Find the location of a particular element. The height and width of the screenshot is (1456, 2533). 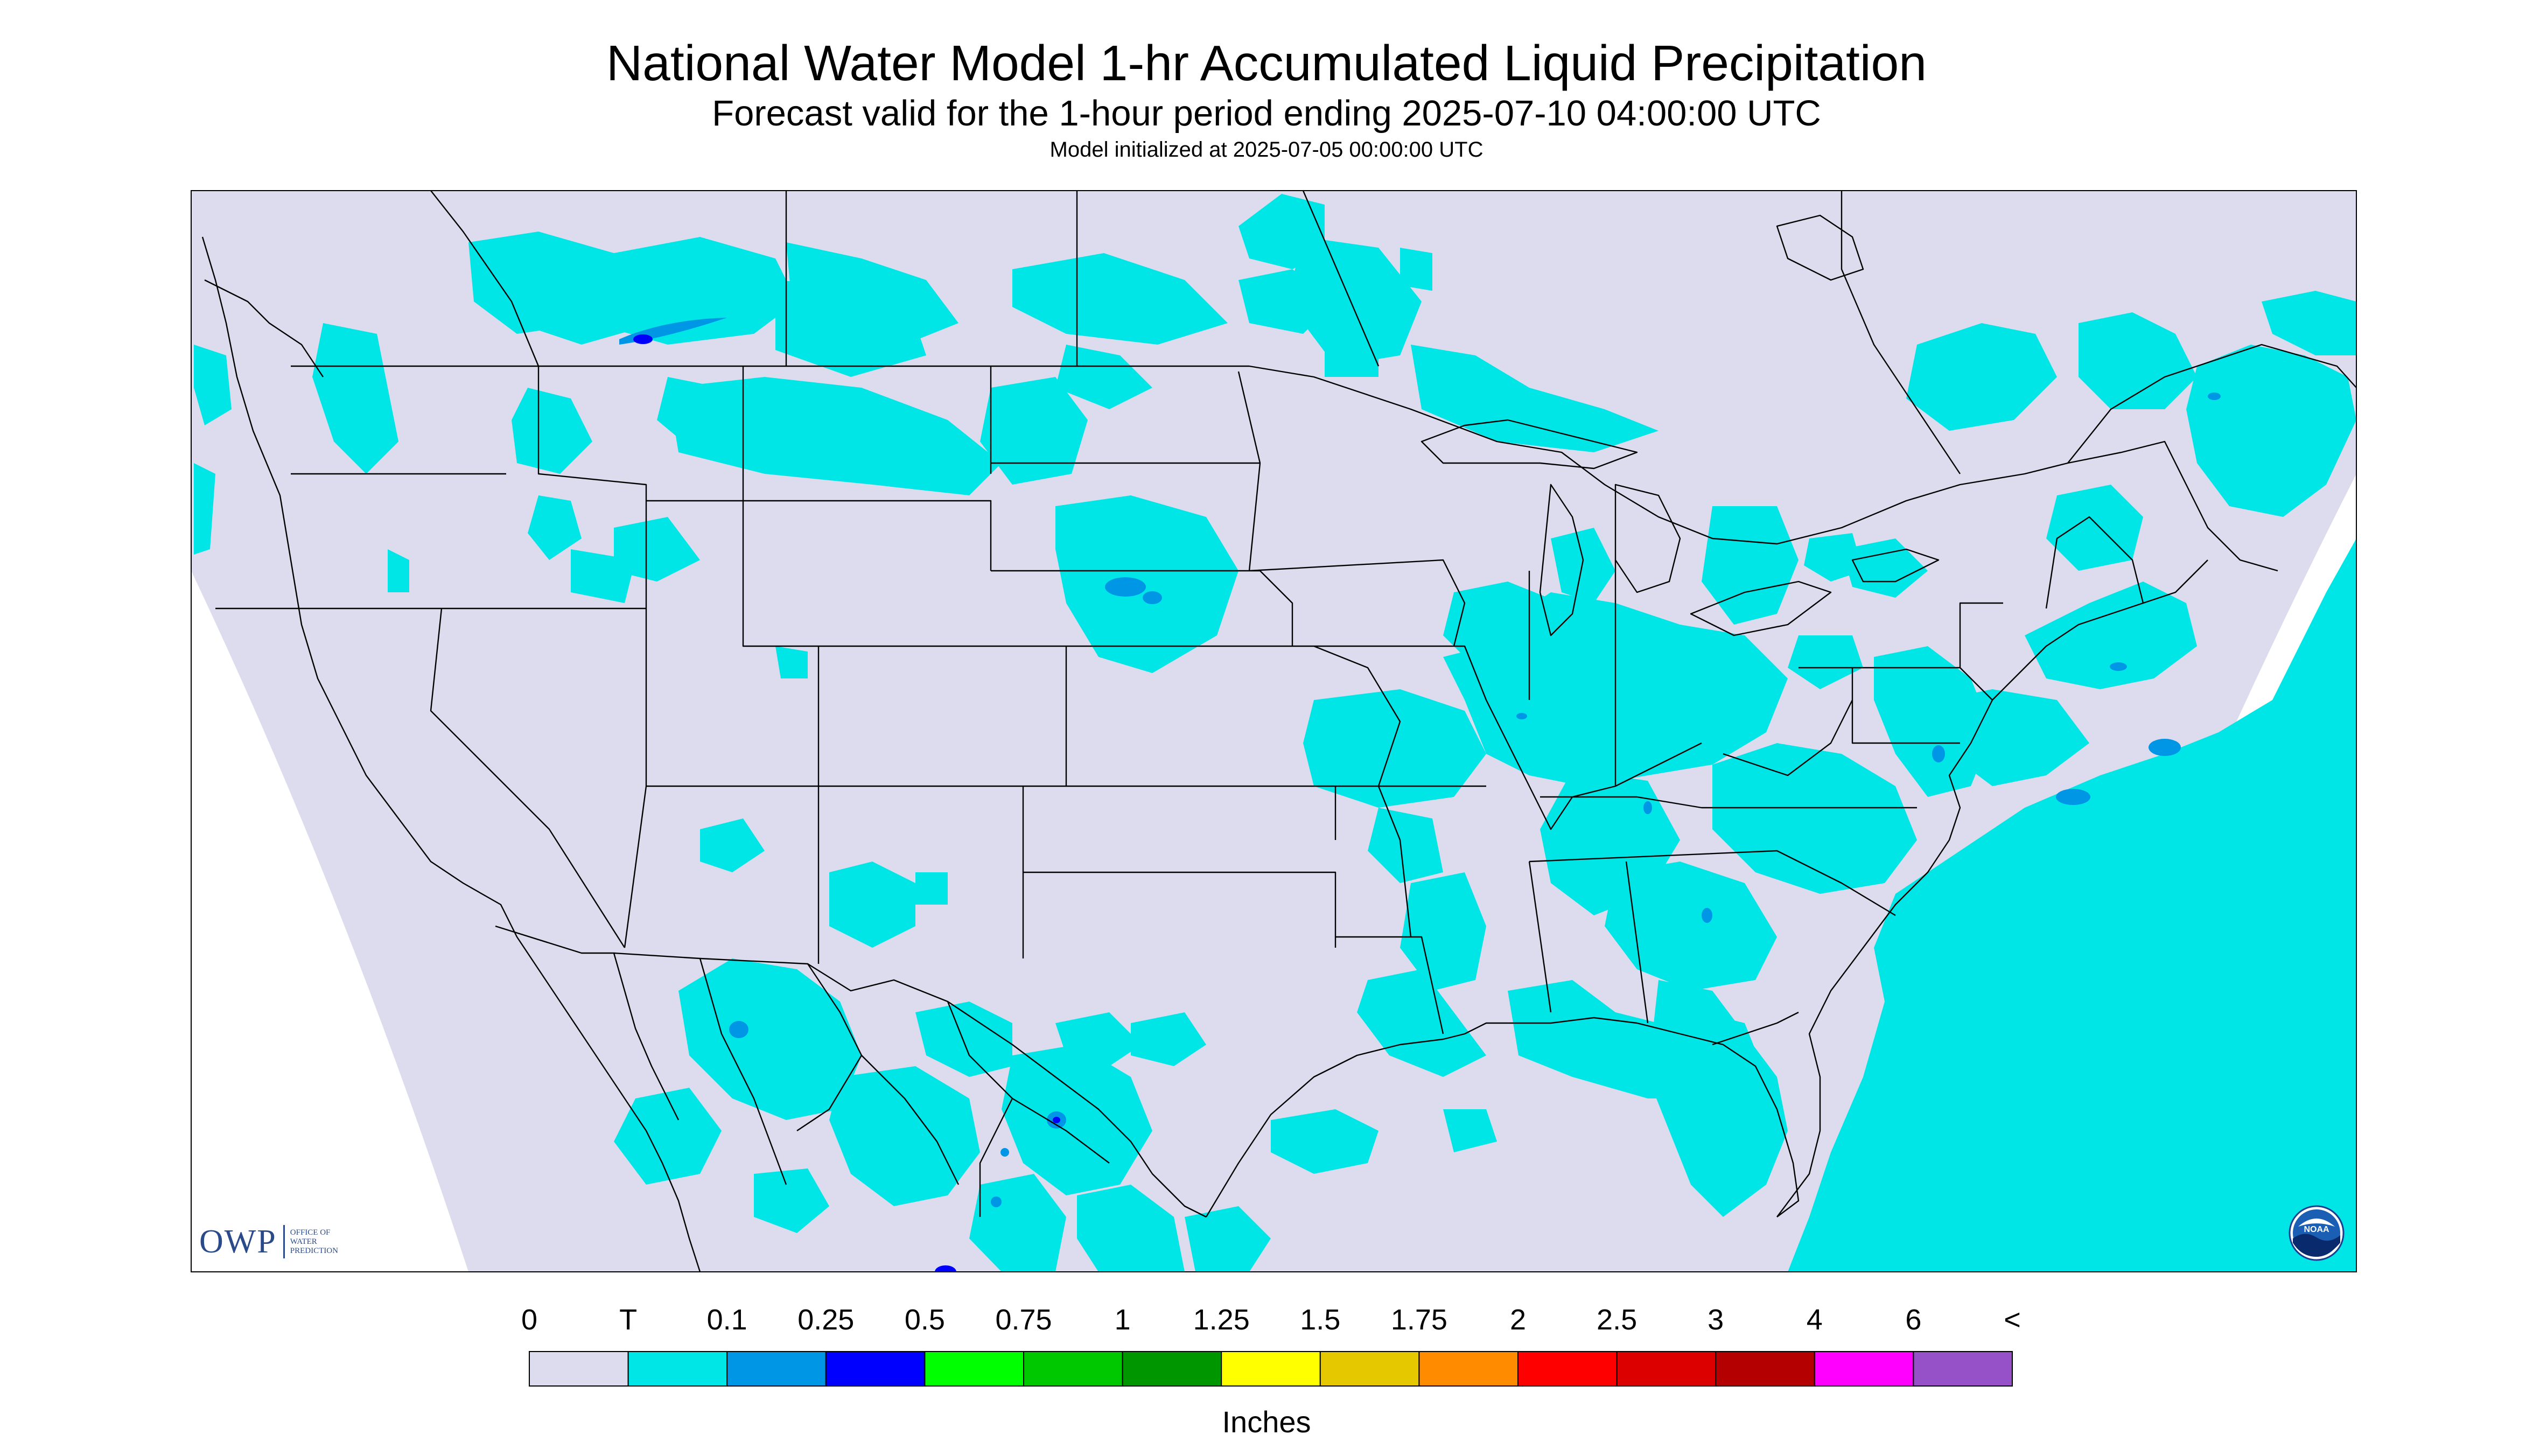

coastline-west is located at coordinates (451, 754).